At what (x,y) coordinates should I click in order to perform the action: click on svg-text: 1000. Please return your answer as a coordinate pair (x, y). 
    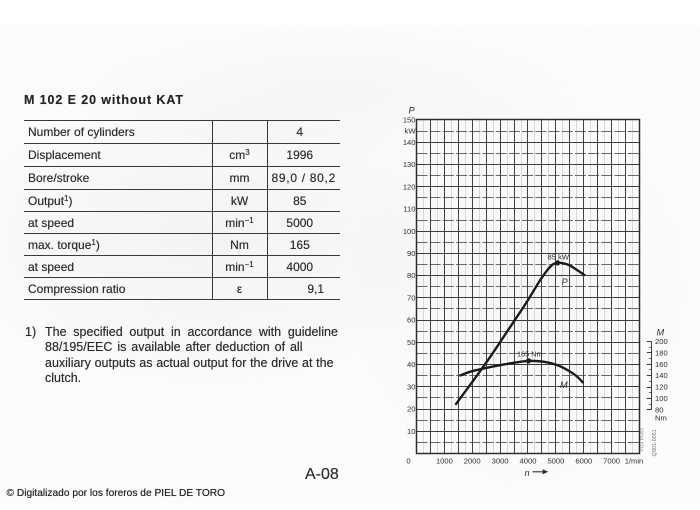
    Looking at the image, I should click on (444, 461).